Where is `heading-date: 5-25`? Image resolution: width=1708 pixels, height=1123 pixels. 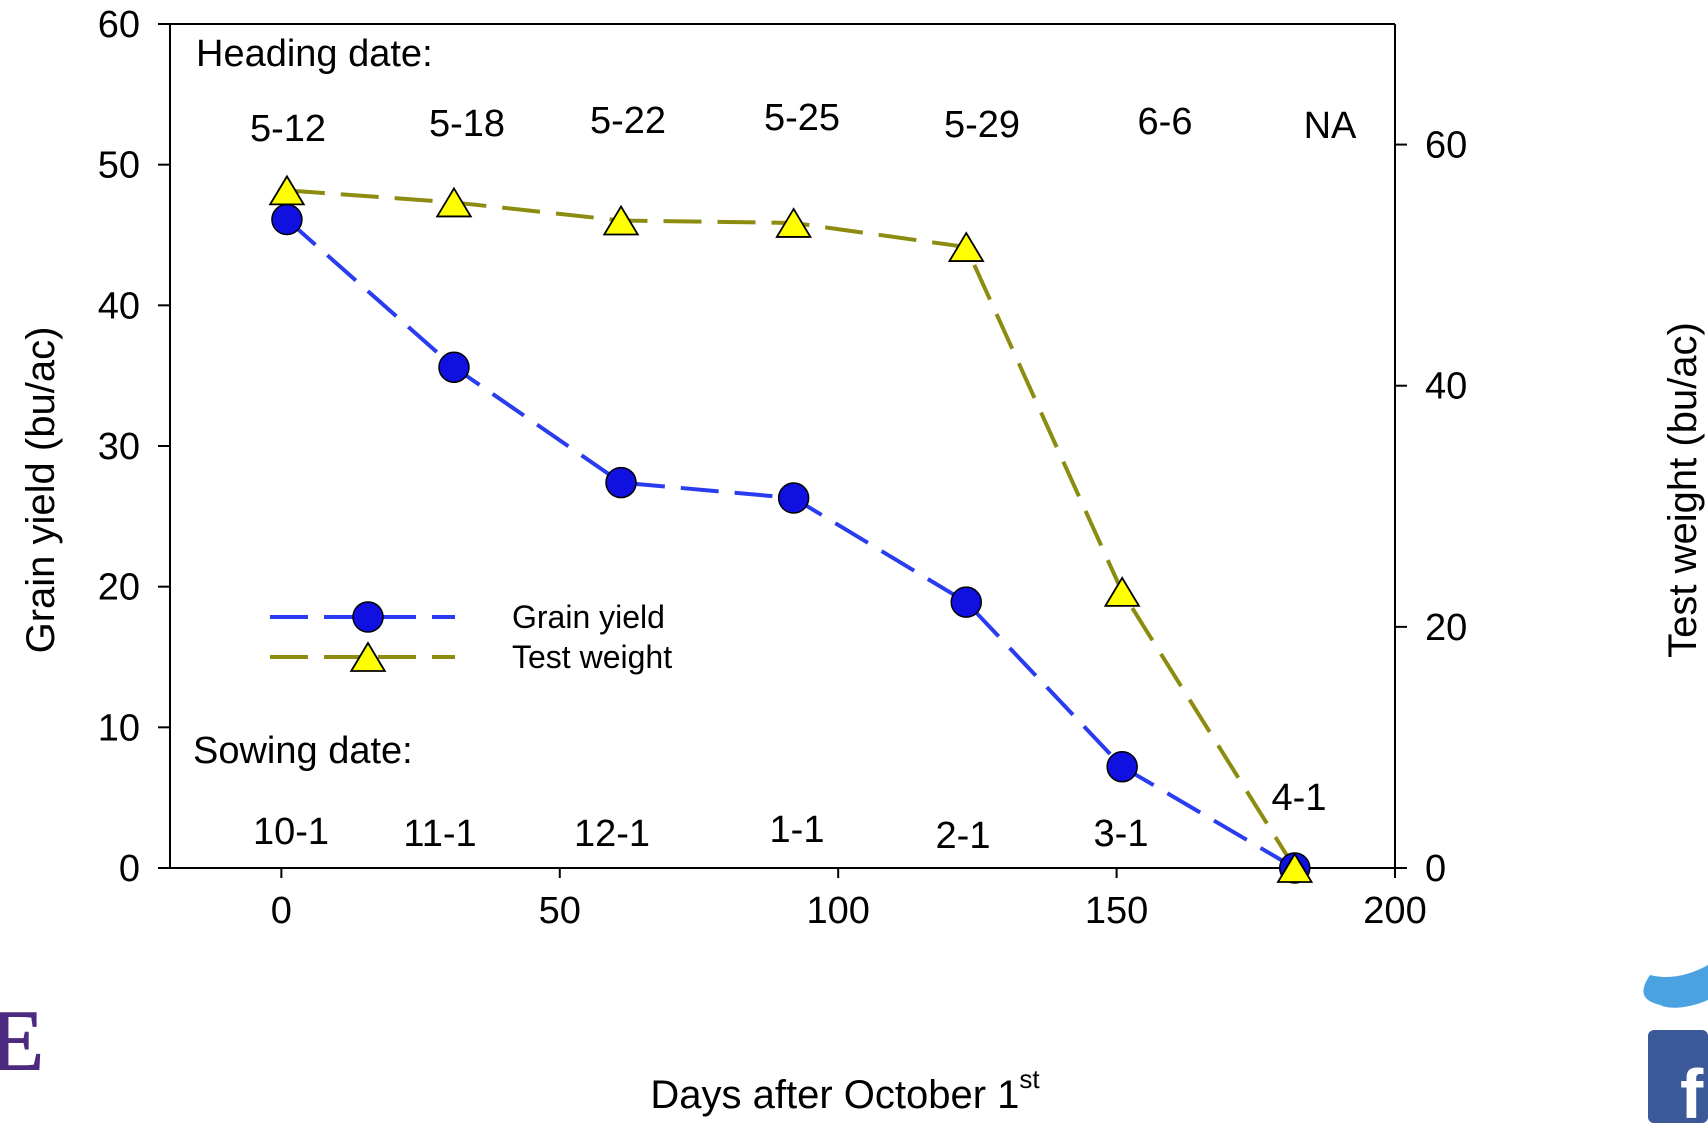 heading-date: 5-25 is located at coordinates (802, 118).